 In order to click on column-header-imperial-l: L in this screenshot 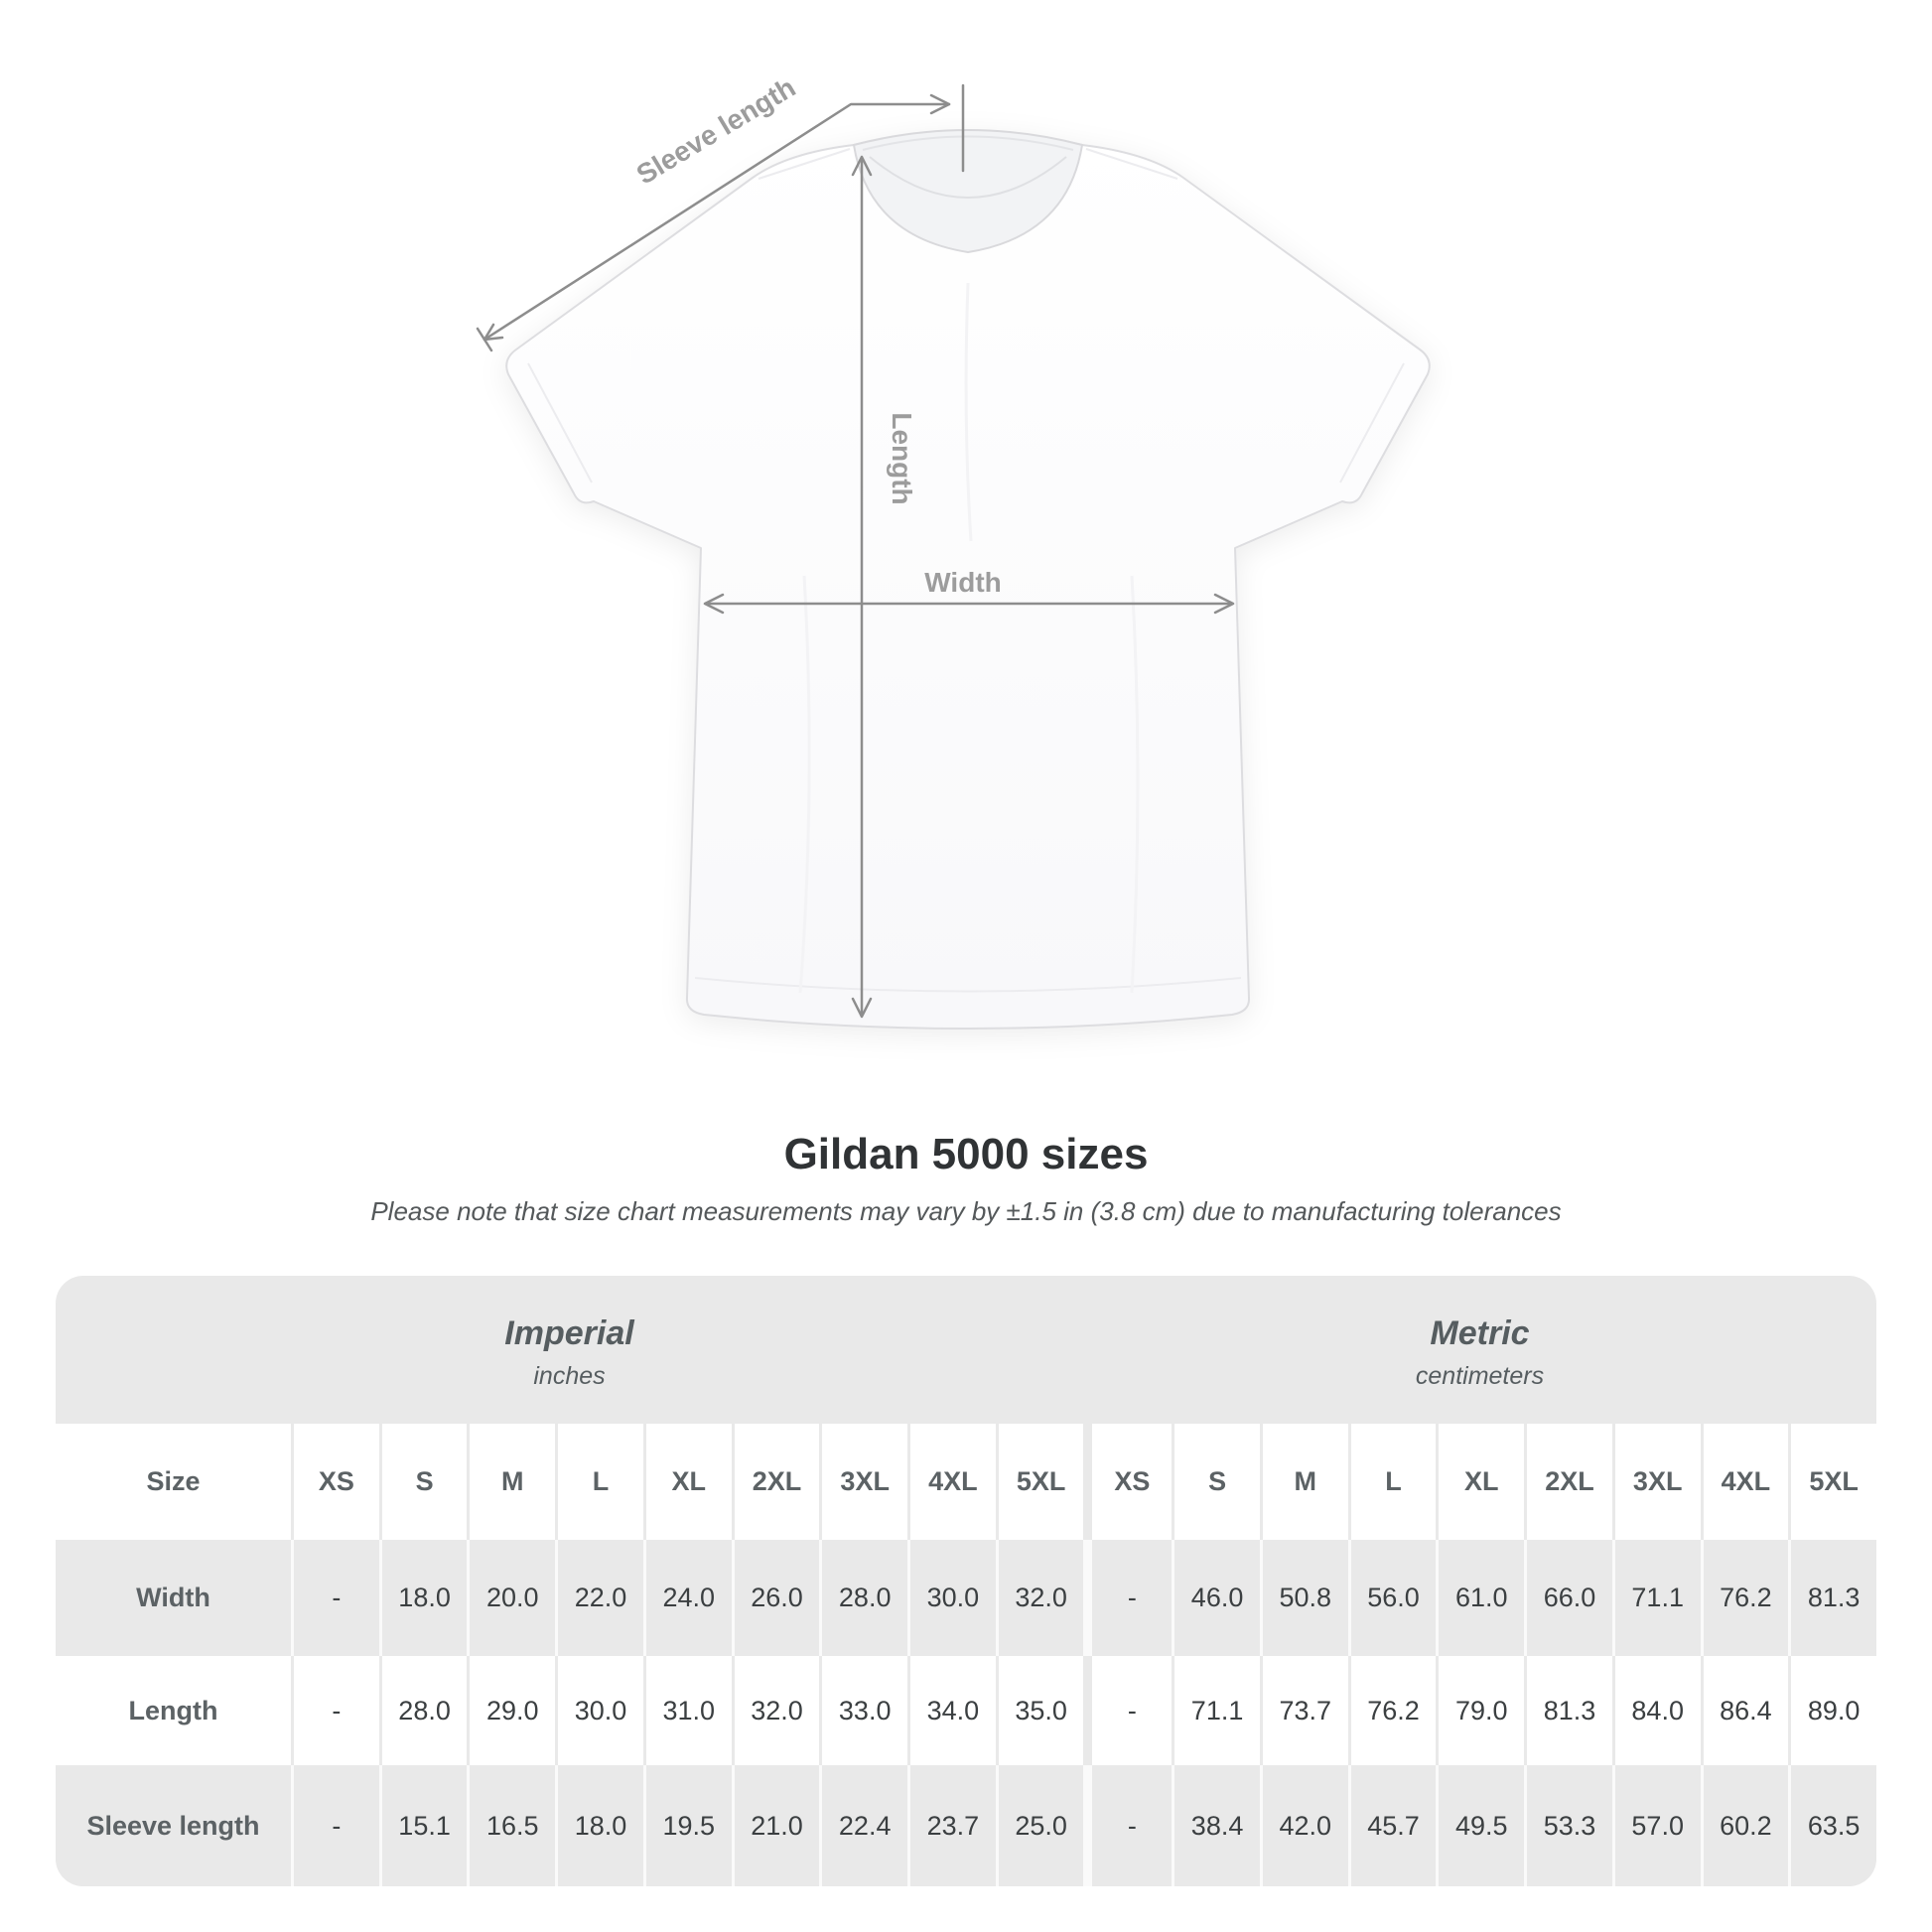, I will do `click(599, 1482)`.